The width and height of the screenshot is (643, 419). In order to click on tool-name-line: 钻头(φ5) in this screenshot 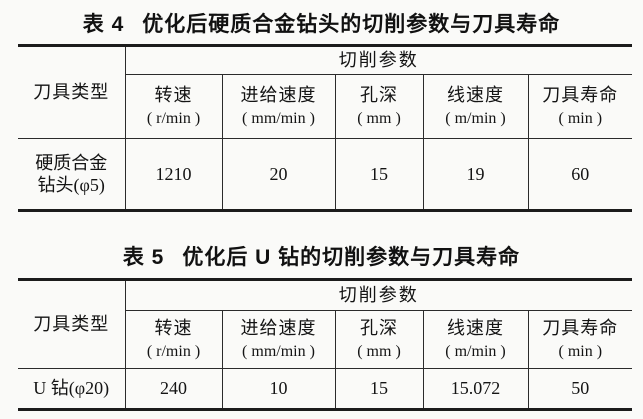, I will do `click(71, 185)`.